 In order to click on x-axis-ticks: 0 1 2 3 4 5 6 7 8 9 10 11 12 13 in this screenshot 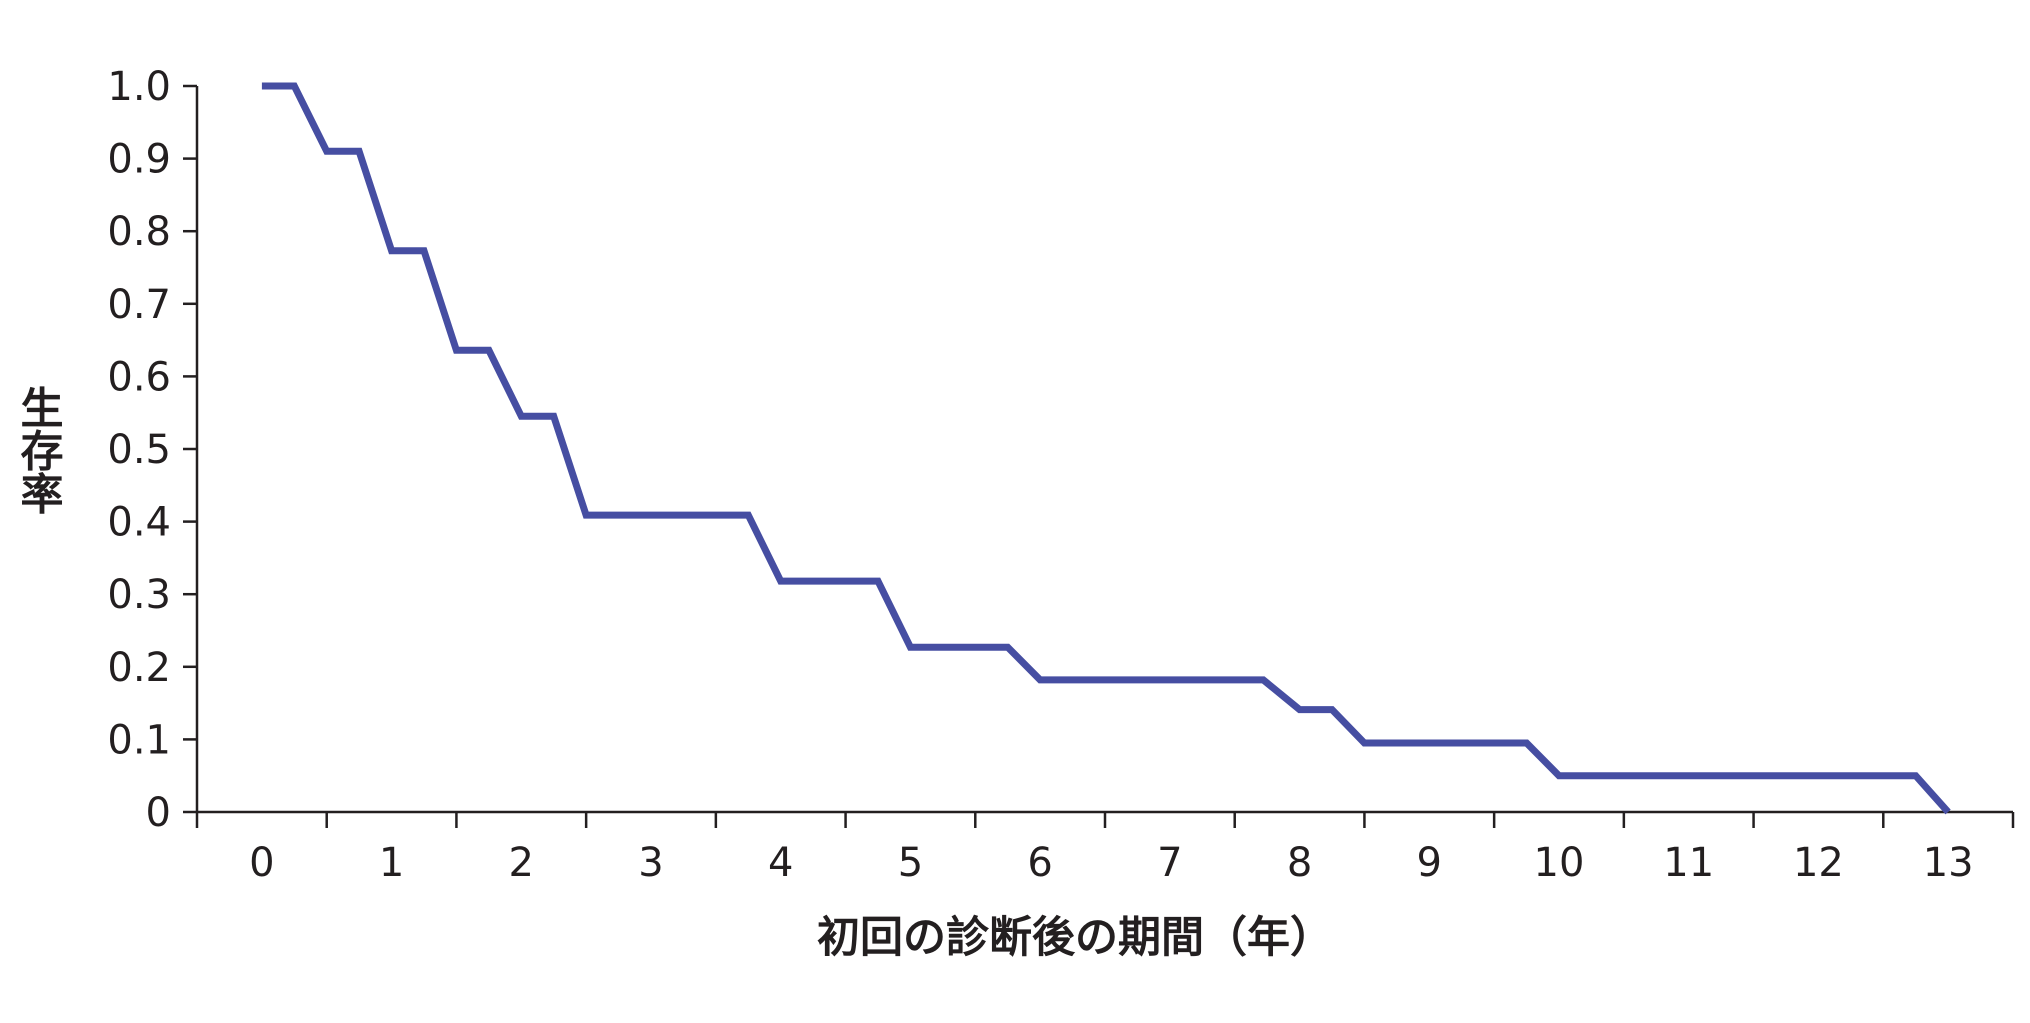, I will do `click(1105, 849)`.